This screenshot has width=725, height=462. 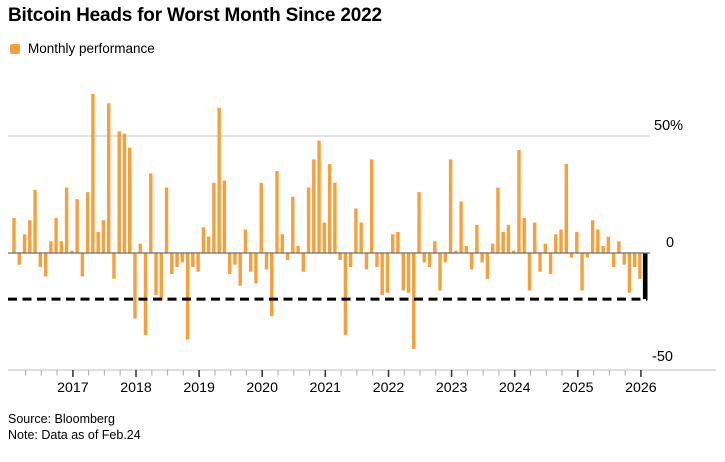 I want to click on legend: Monthly performance, so click(x=82, y=48).